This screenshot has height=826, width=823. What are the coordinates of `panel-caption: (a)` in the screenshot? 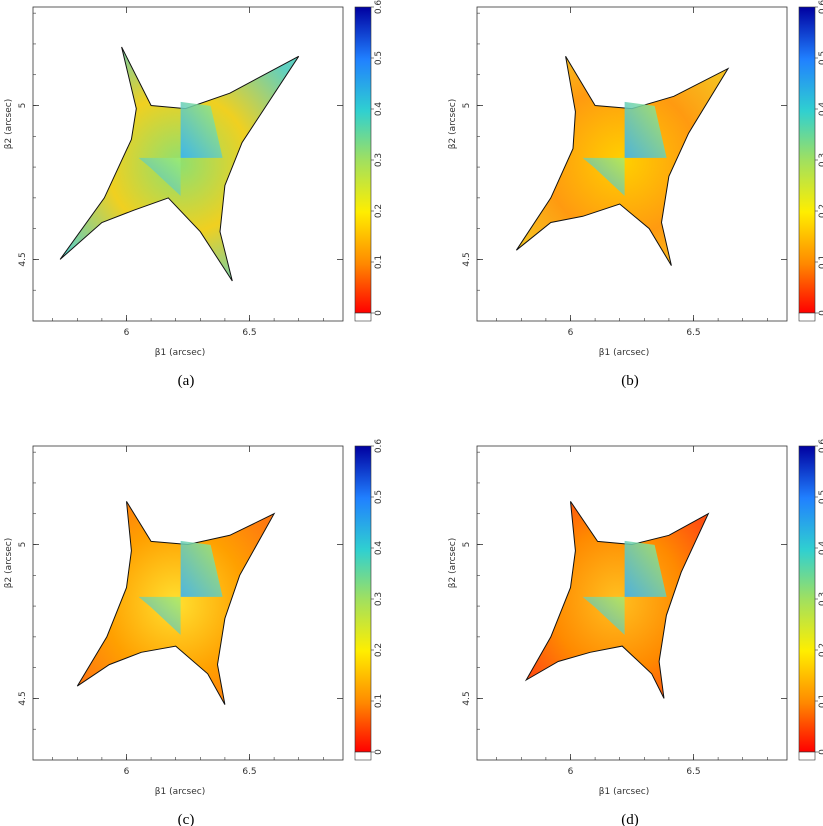 It's located at (186, 381).